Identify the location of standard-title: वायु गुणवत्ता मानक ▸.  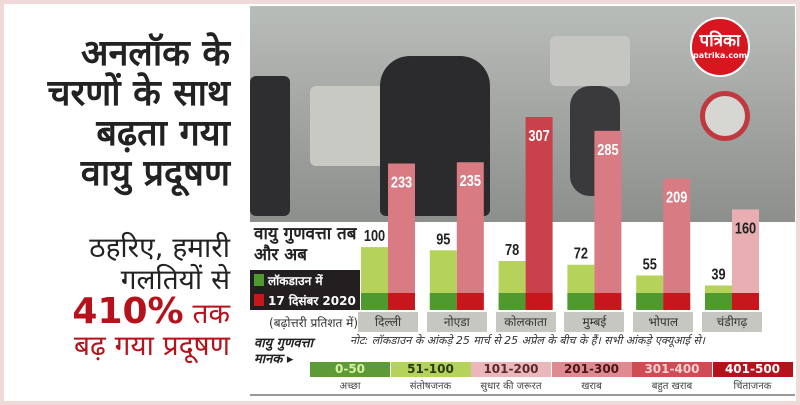
(283, 352).